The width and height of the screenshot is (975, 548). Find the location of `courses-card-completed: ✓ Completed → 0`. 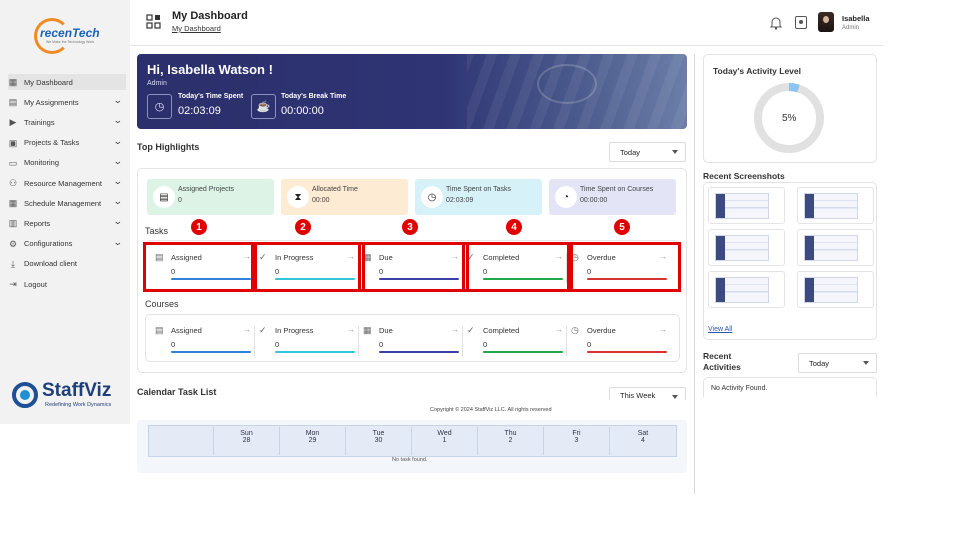

courses-card-completed: ✓ Completed → 0 is located at coordinates (515, 340).